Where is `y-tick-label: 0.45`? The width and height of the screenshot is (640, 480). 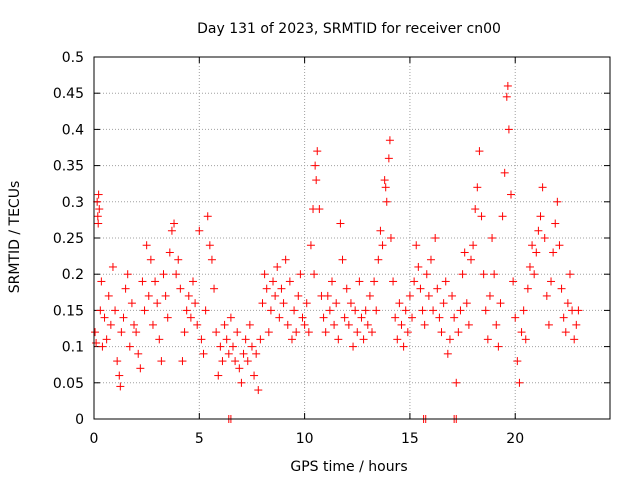
y-tick-label: 0.45 is located at coordinates (68, 94).